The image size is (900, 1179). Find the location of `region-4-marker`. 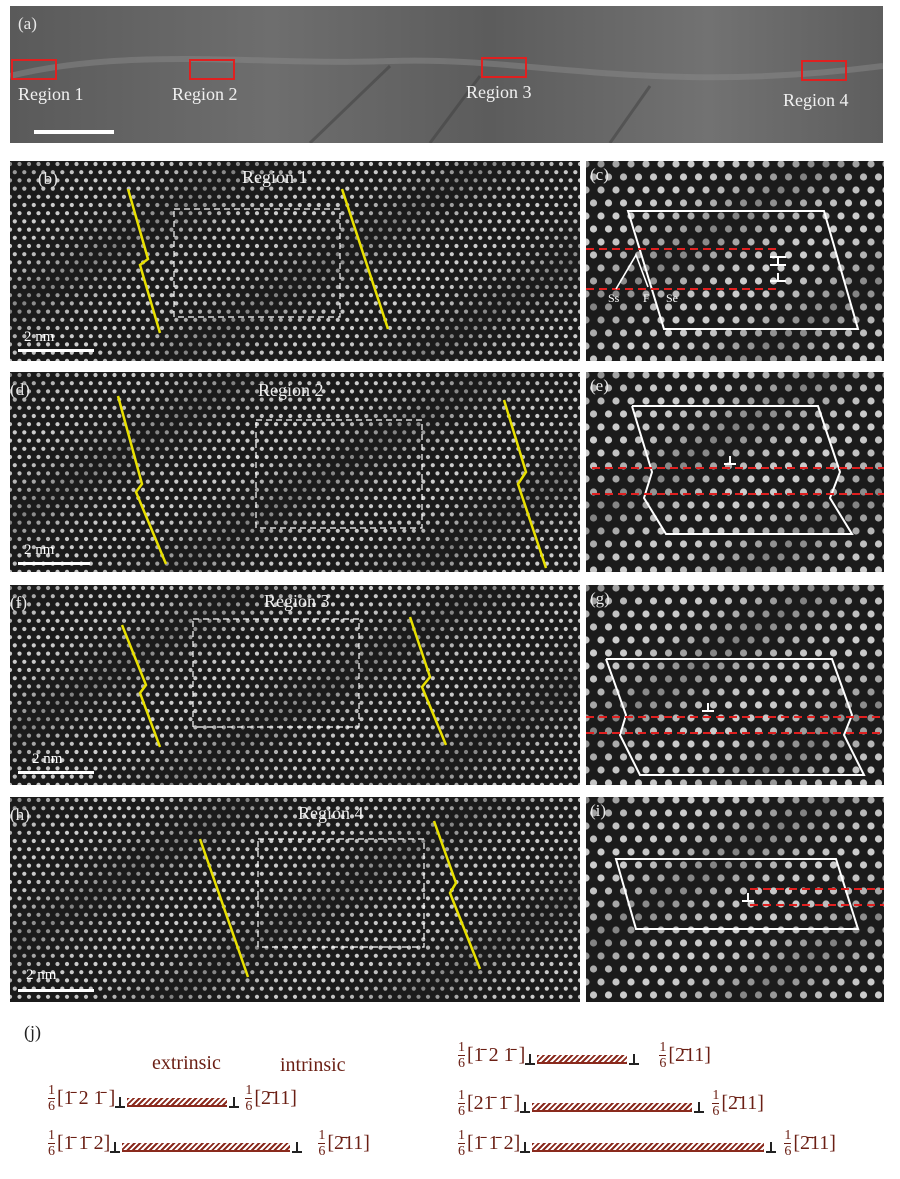

region-4-marker is located at coordinates (824, 70).